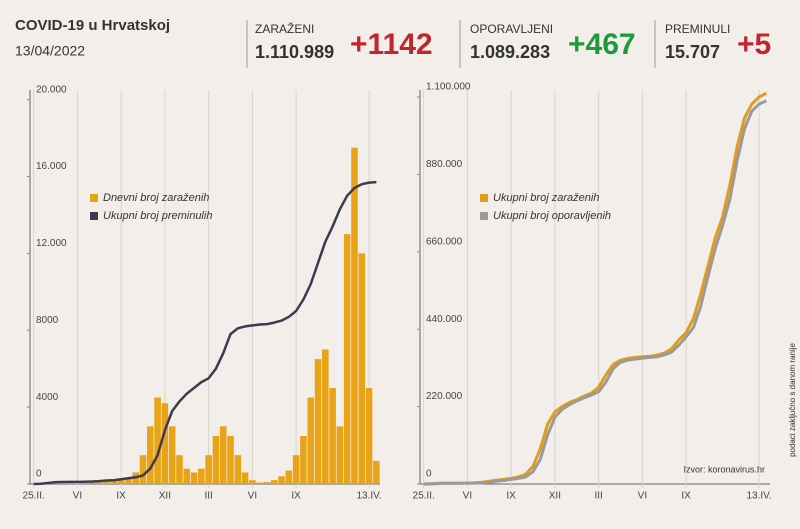 The image size is (800, 529). What do you see at coordinates (444, 164) in the screenshot?
I see `y-tick-label: 880.000` at bounding box center [444, 164].